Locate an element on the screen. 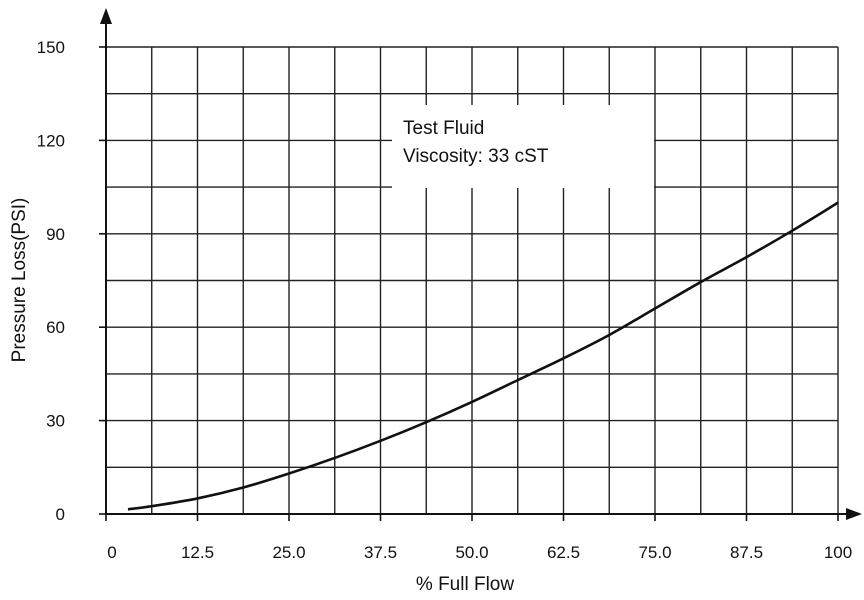  y-tick-label: 60 is located at coordinates (55, 327).